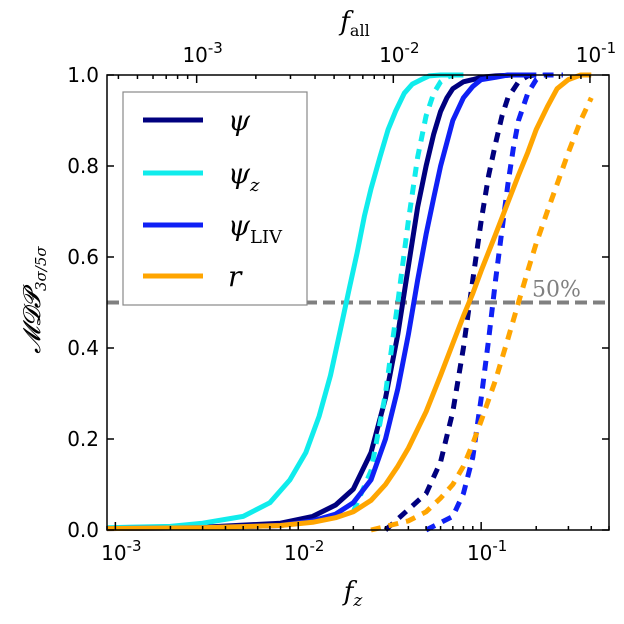 The height and width of the screenshot is (624, 624). What do you see at coordinates (353, 594) in the screenshot?
I see `x-axis-title: fz` at bounding box center [353, 594].